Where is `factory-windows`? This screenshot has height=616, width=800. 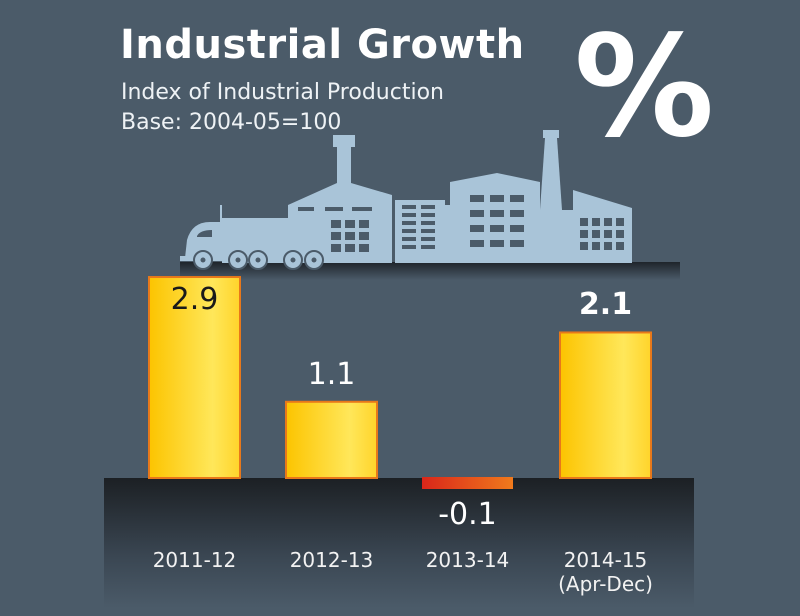
factory-windows is located at coordinates (410, 223).